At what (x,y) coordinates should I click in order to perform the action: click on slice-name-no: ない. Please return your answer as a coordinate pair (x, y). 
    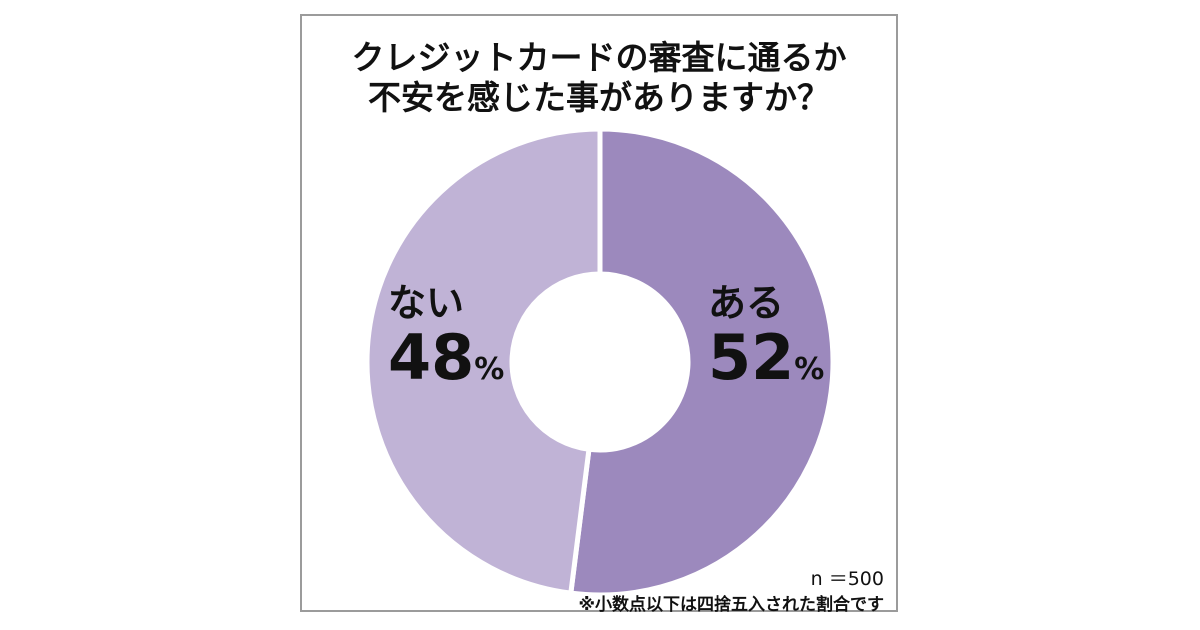
    Looking at the image, I should click on (426, 303).